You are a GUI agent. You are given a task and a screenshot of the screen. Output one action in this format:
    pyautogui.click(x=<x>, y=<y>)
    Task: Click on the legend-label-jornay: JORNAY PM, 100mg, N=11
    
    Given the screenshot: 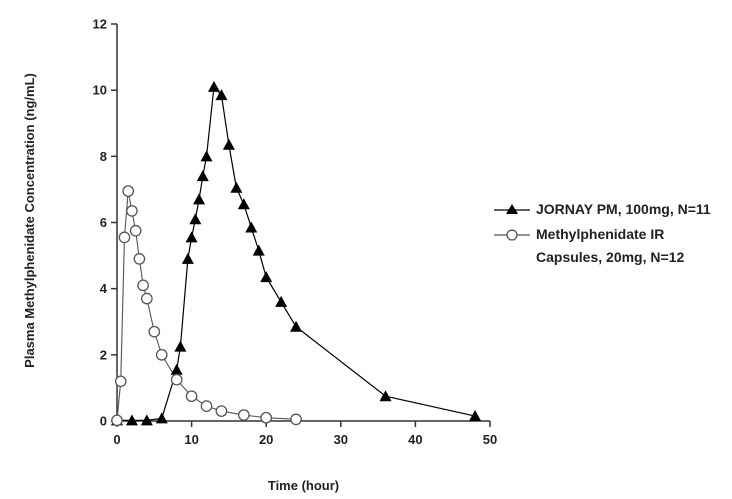 What is the action you would take?
    pyautogui.click(x=623, y=209)
    